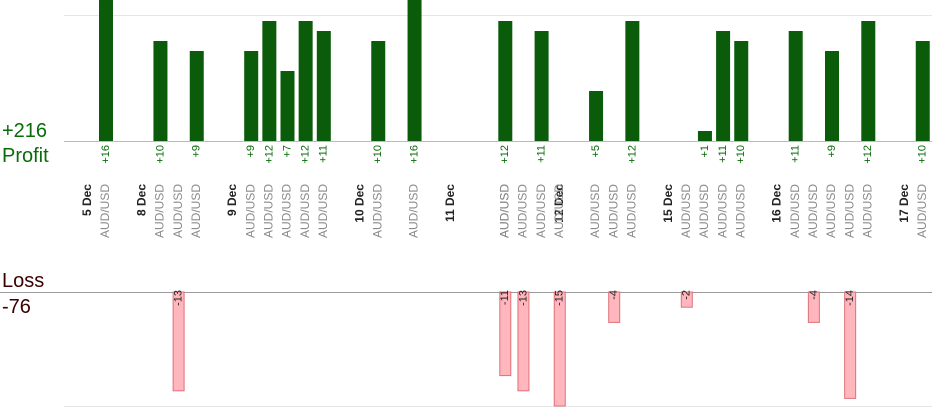 This screenshot has width=934, height=420. What do you see at coordinates (287, 151) in the screenshot?
I see `profit-value-label: +7` at bounding box center [287, 151].